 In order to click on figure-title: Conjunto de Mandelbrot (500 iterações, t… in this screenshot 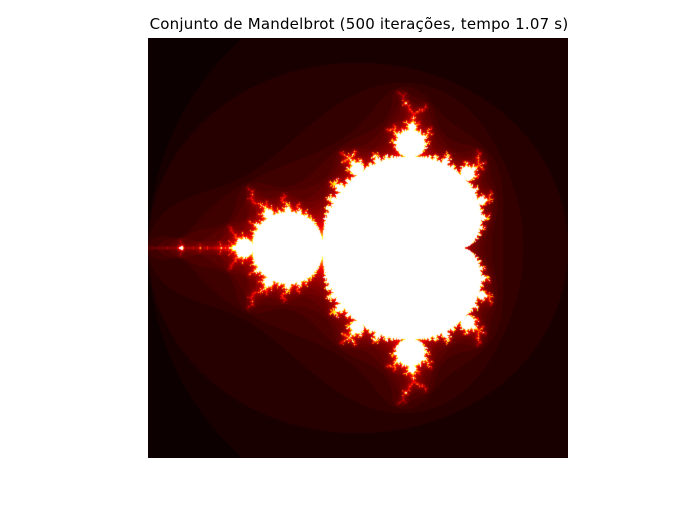, I will do `click(359, 24)`.